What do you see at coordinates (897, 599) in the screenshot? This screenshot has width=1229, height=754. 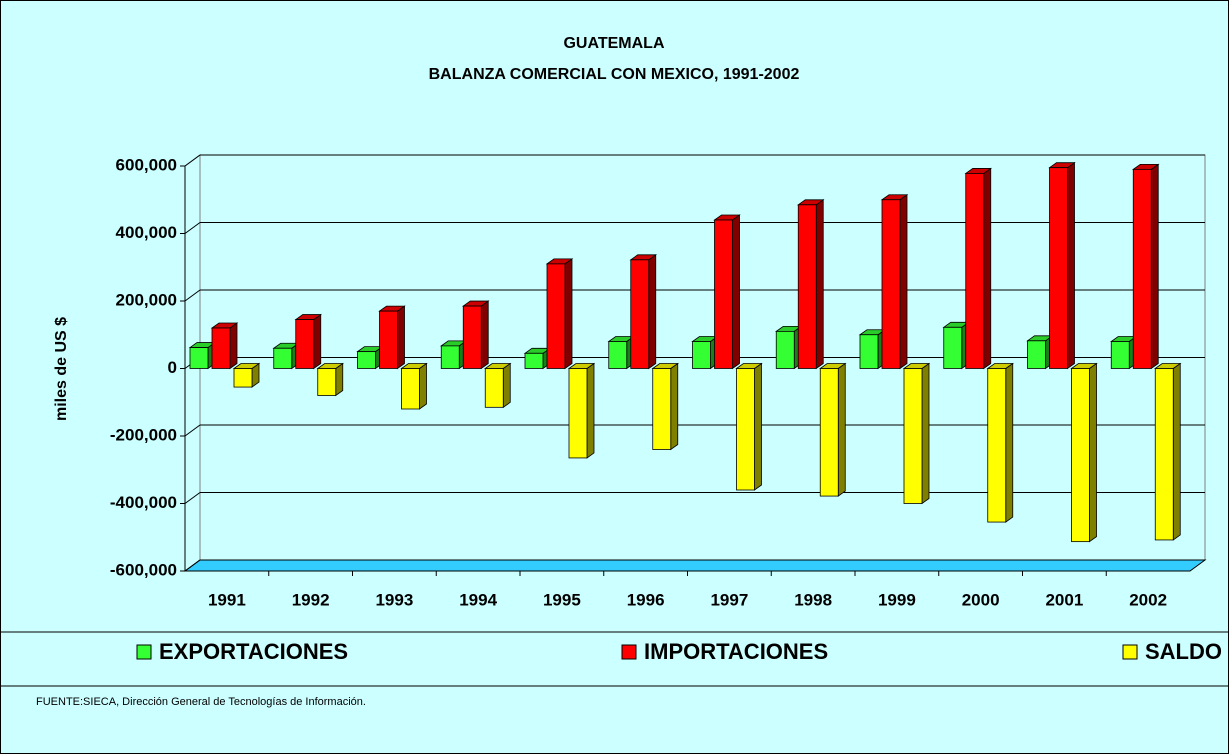 I see `x-tick-label: 1999` at bounding box center [897, 599].